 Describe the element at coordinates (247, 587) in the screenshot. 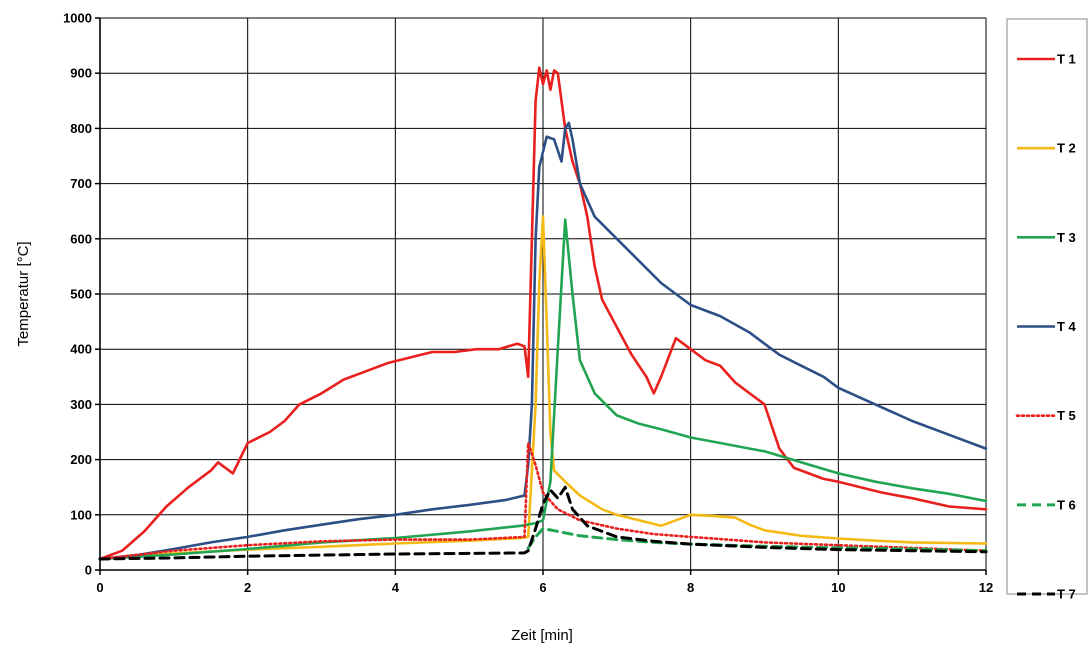

I see `x-tick-label: 2` at that location.